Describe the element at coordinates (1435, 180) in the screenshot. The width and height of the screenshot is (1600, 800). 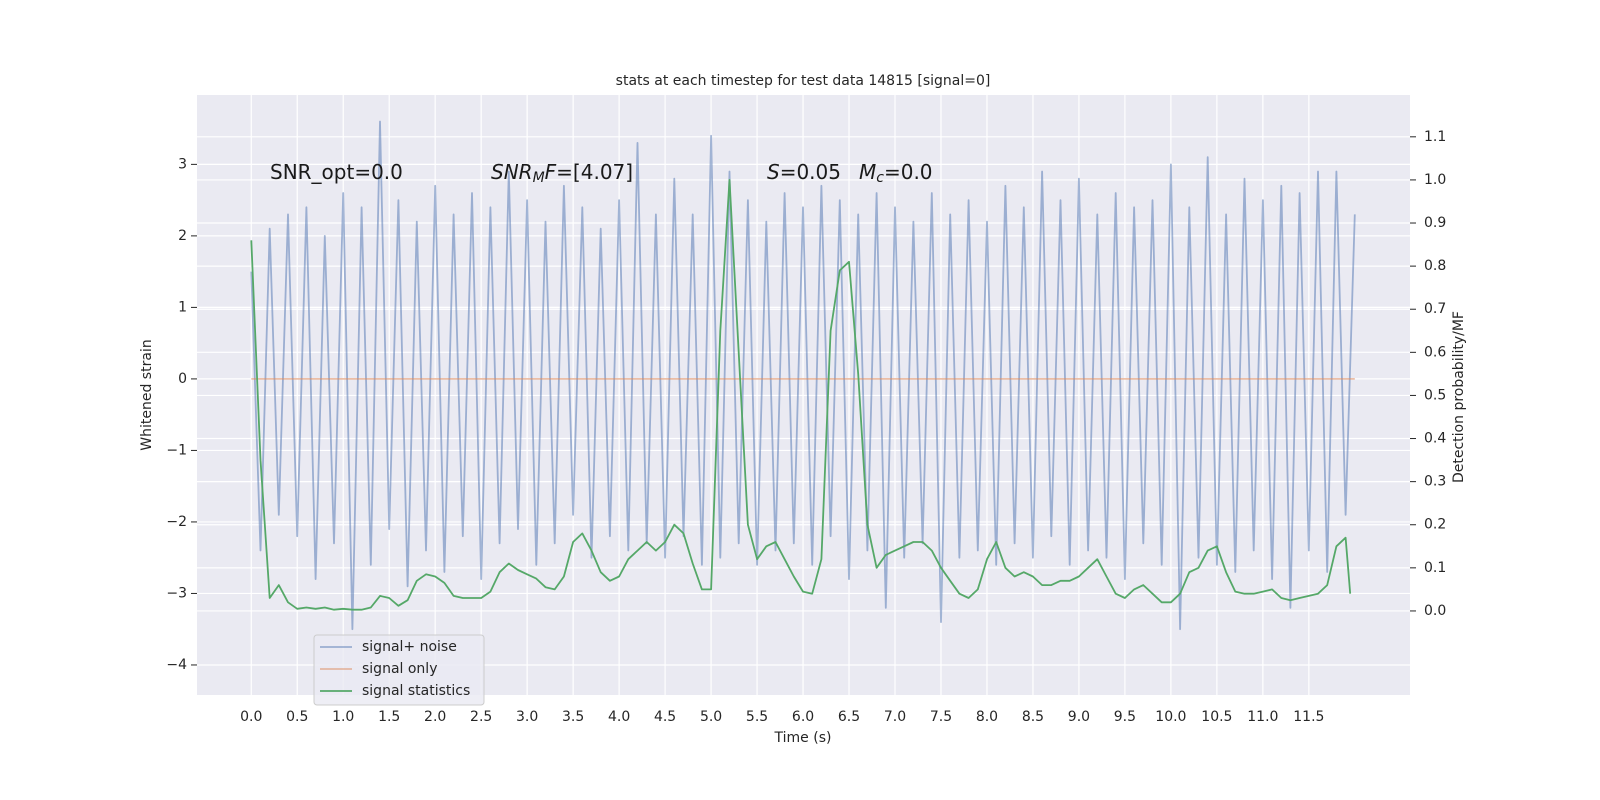
I see `y2-tick-label: 1.0` at that location.